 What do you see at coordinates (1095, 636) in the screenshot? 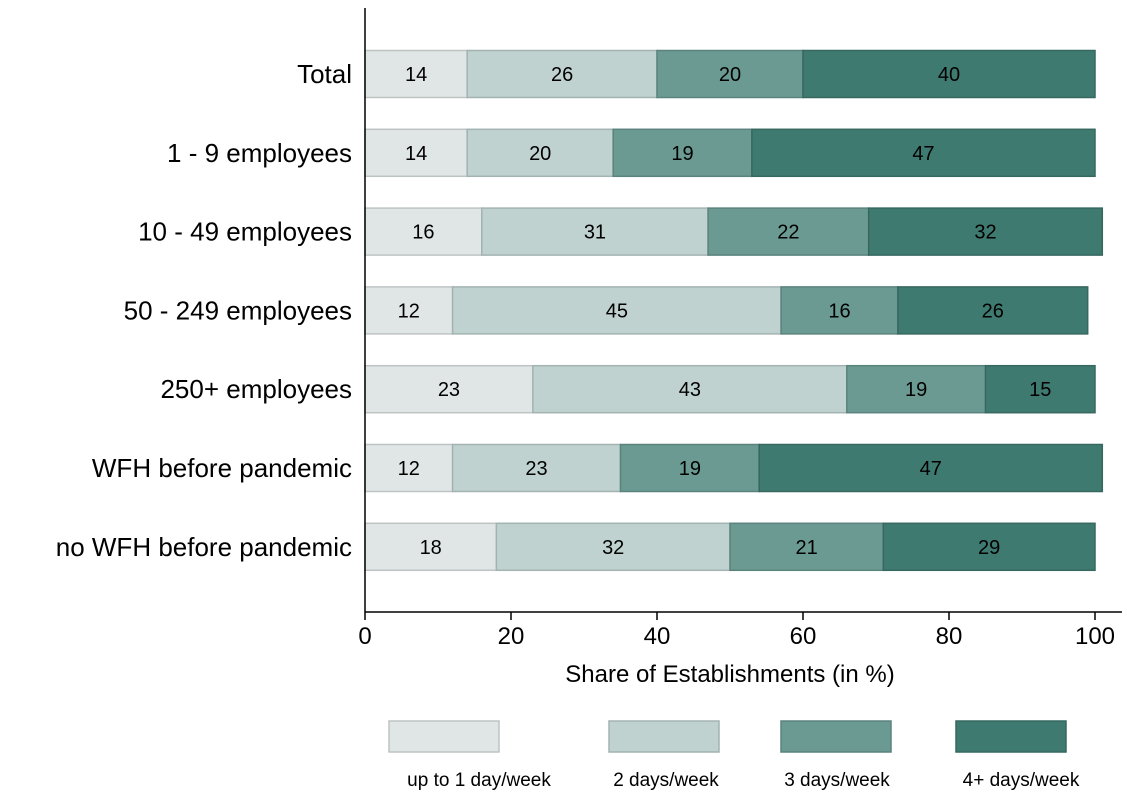
I see `x-tick-label: 100` at bounding box center [1095, 636].